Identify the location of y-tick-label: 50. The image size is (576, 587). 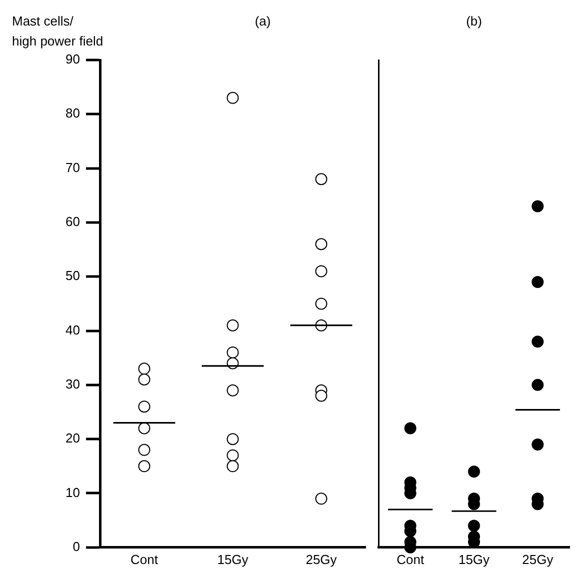
(73, 276).